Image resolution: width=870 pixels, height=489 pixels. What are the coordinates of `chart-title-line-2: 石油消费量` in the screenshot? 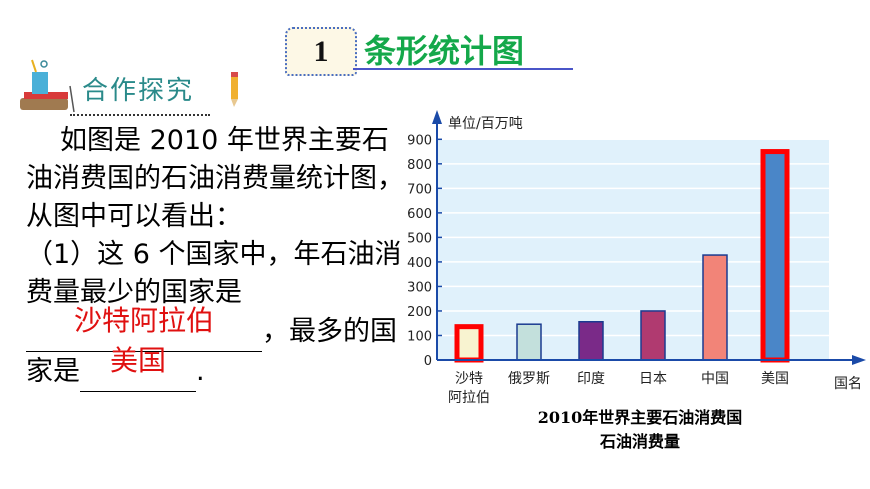 It's located at (639, 441).